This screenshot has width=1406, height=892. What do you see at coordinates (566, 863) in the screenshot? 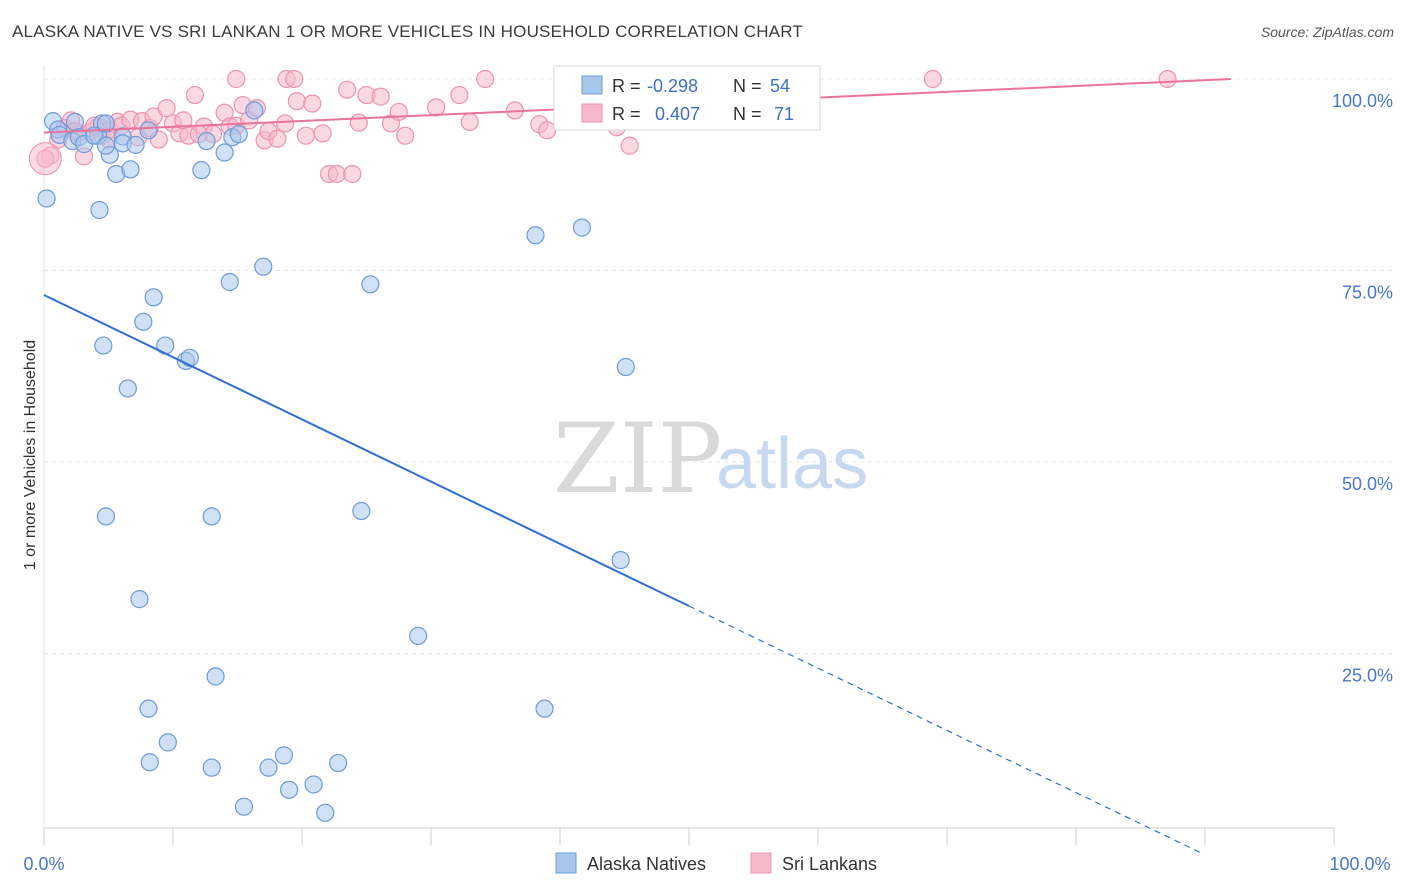
I see `bottom-legend-swatch-alaska` at bounding box center [566, 863].